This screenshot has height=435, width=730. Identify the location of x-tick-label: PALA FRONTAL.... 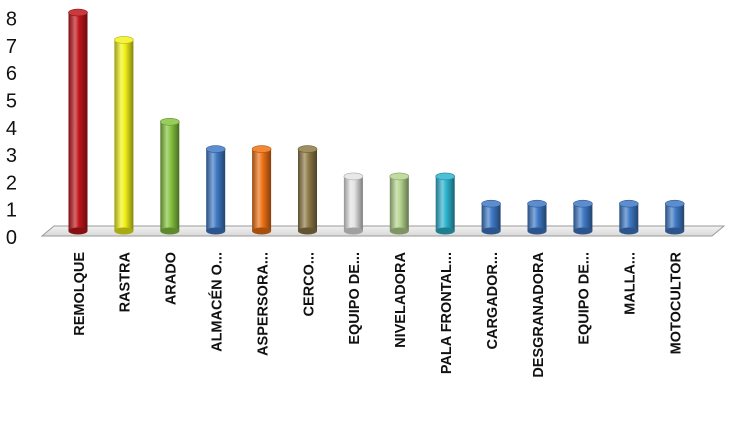
(447, 313).